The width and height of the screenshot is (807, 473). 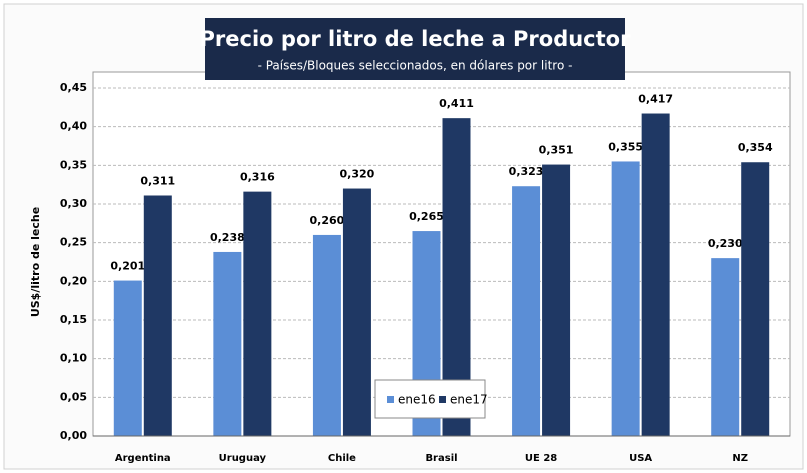 What do you see at coordinates (73, 87) in the screenshot?
I see `y-tick-label: 0,45` at bounding box center [73, 87].